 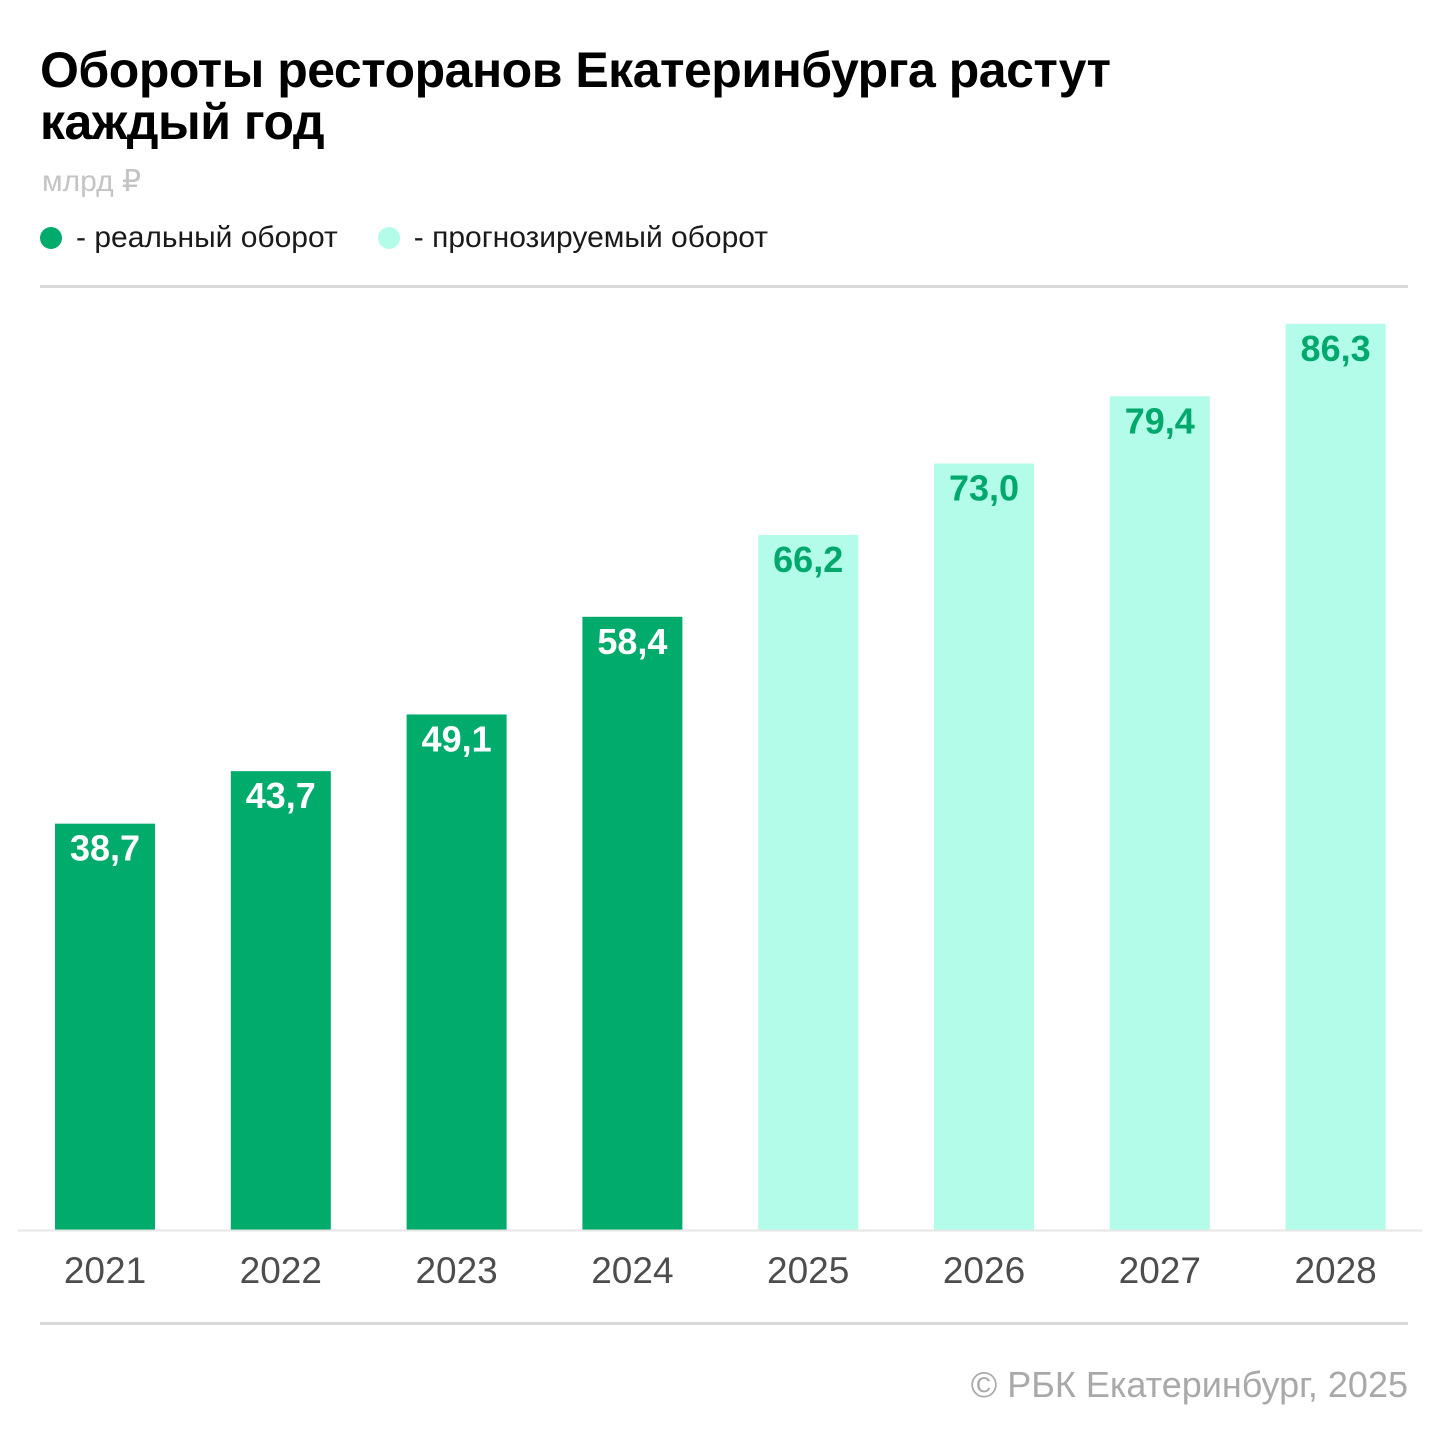 What do you see at coordinates (1159, 813) in the screenshot?
I see `bar-2027` at bounding box center [1159, 813].